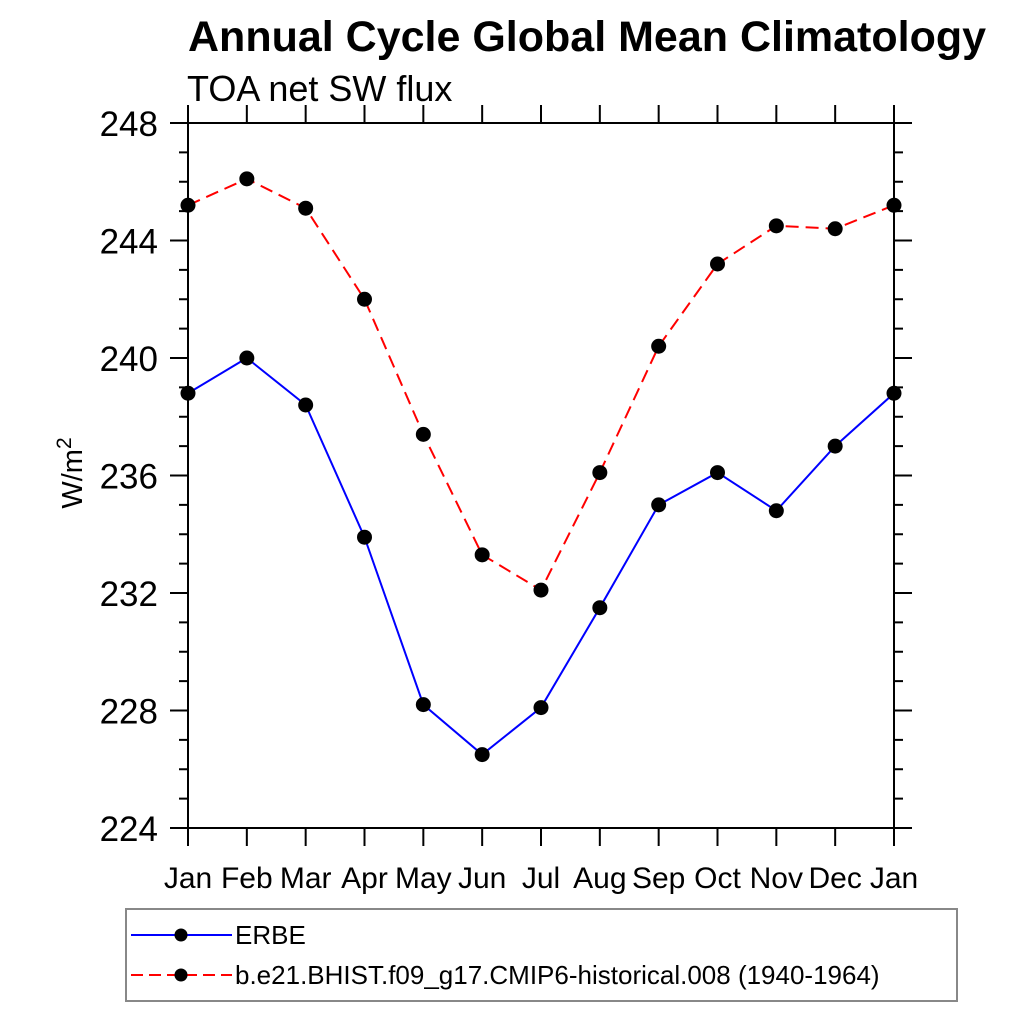 The width and height of the screenshot is (1024, 1024). I want to click on y-axis-label: W/m2, so click(71, 472).